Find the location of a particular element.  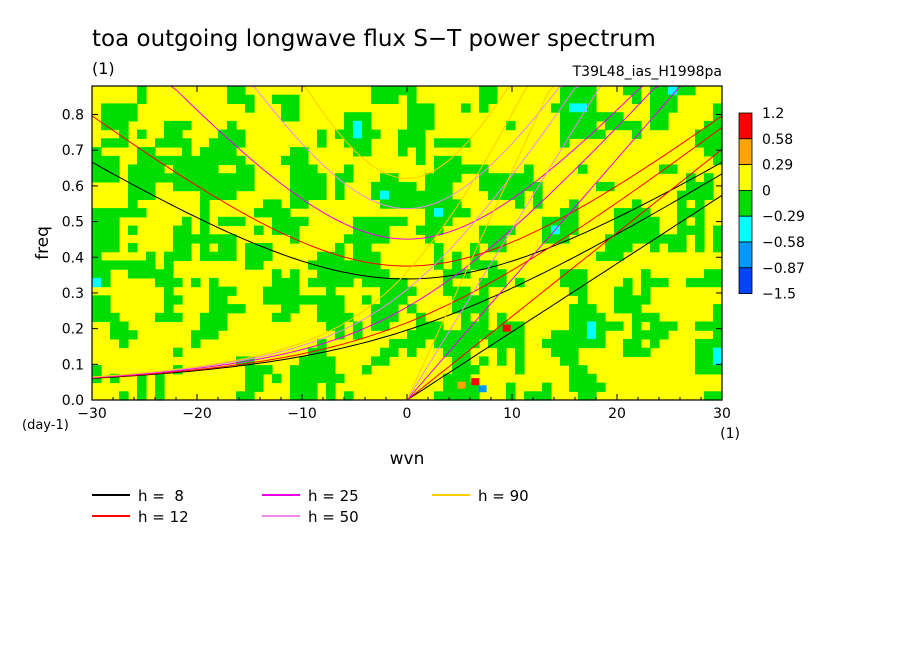

colorbar-swatch is located at coordinates (745, 255).